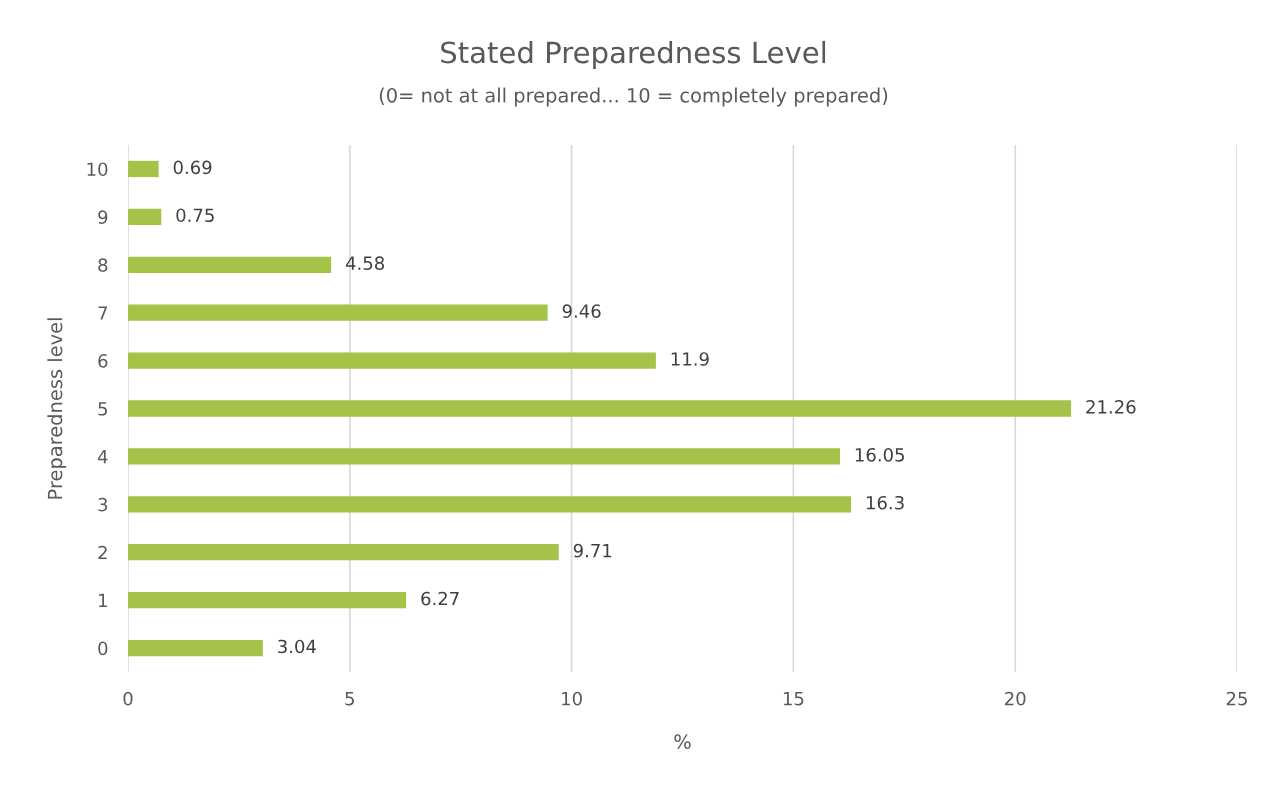 This screenshot has height=785, width=1267. Describe the element at coordinates (103, 217) in the screenshot. I see `y-tick-label: 9` at that location.